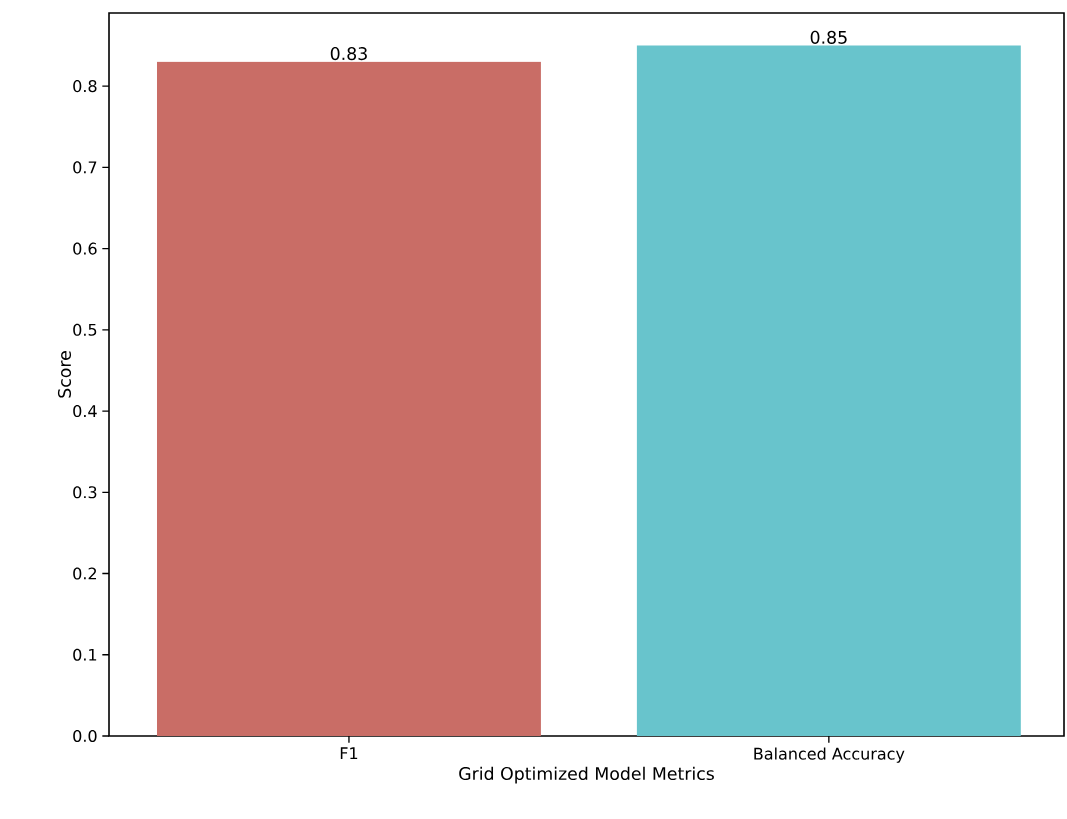 This screenshot has width=1067, height=819. Describe the element at coordinates (85, 167) in the screenshot. I see `y-tick-label: 0.7` at that location.